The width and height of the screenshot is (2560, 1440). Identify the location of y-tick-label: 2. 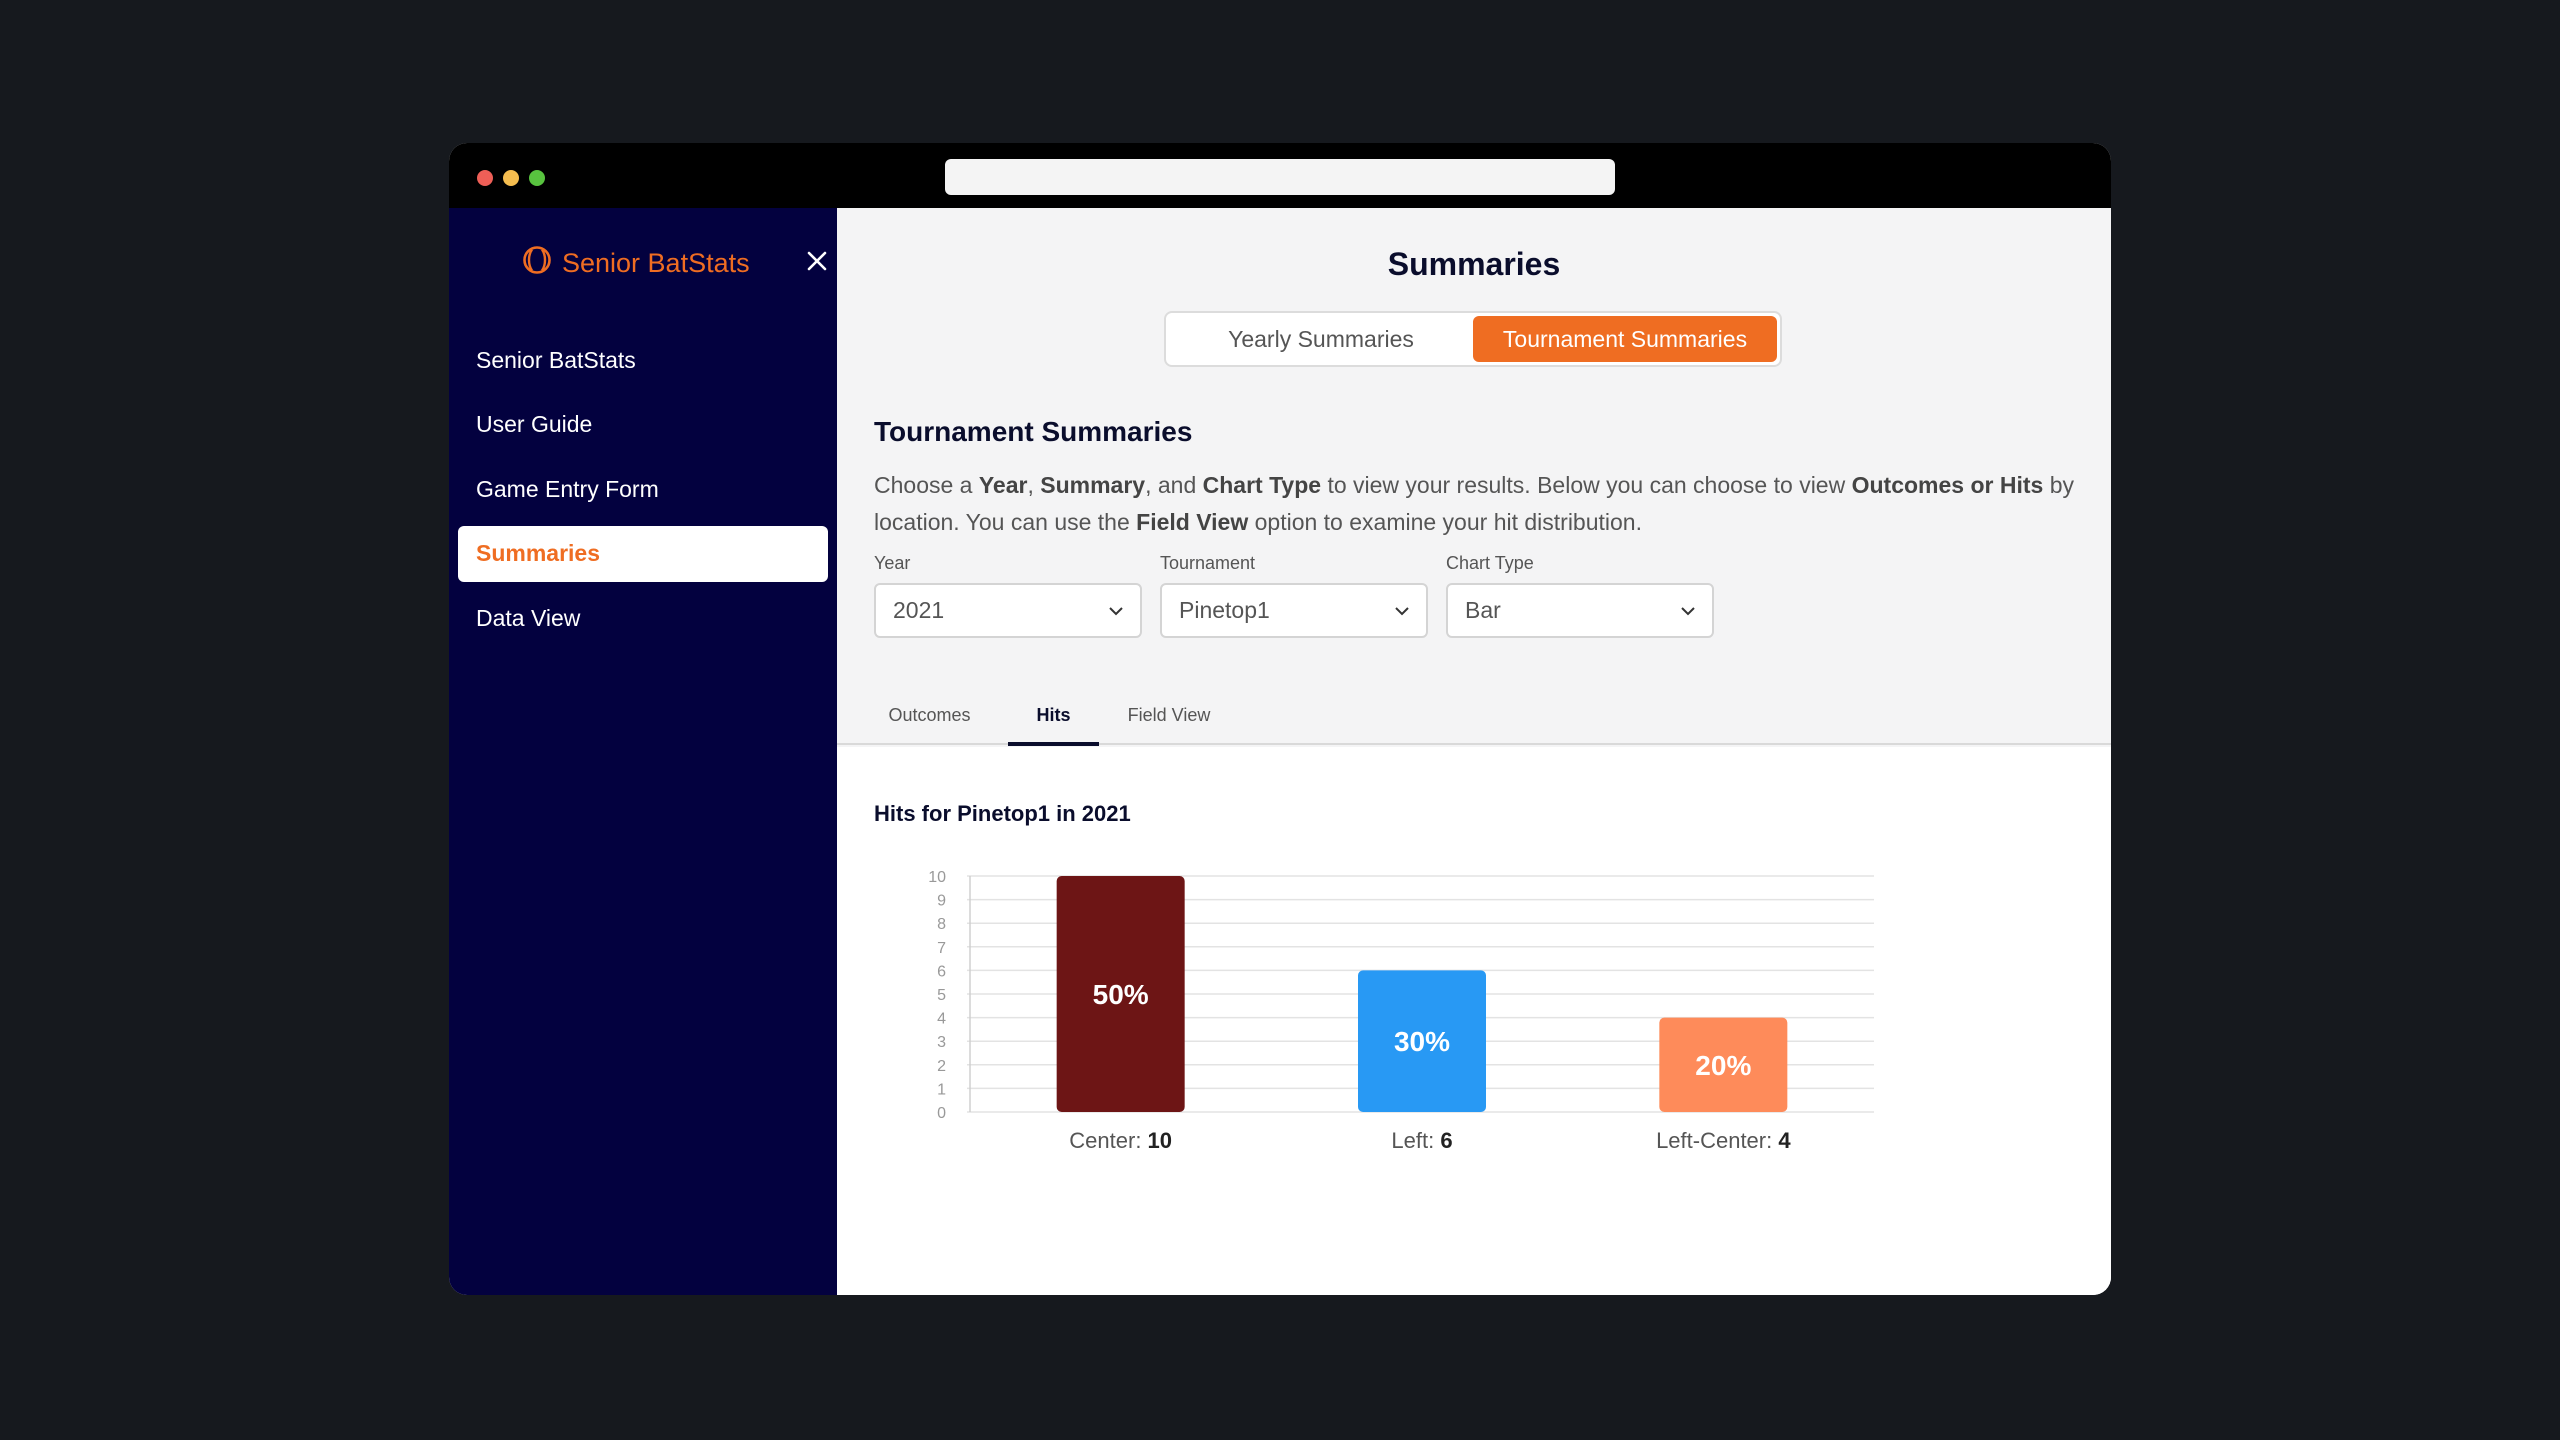
(941, 1066).